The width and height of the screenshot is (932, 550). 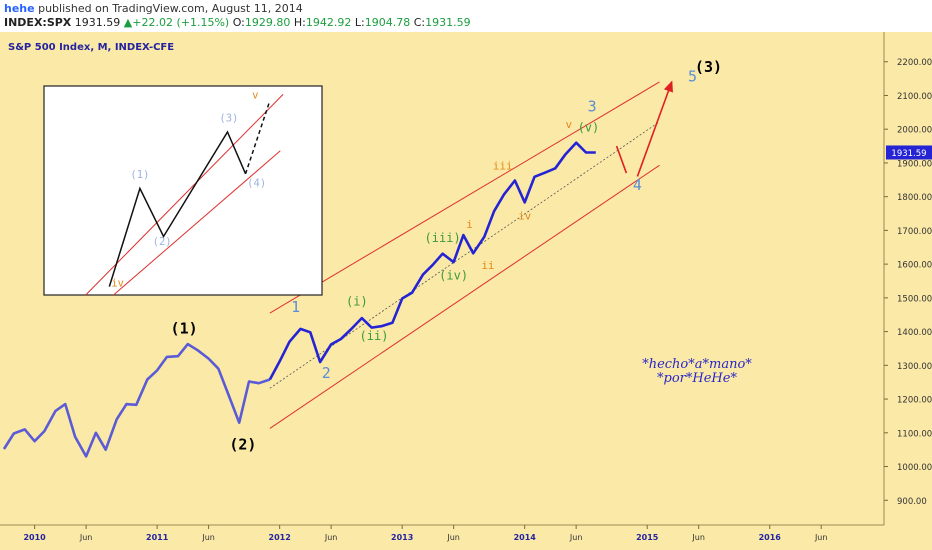 What do you see at coordinates (181, 22) in the screenshot?
I see `change-value: +22.02 (+1.15%)` at bounding box center [181, 22].